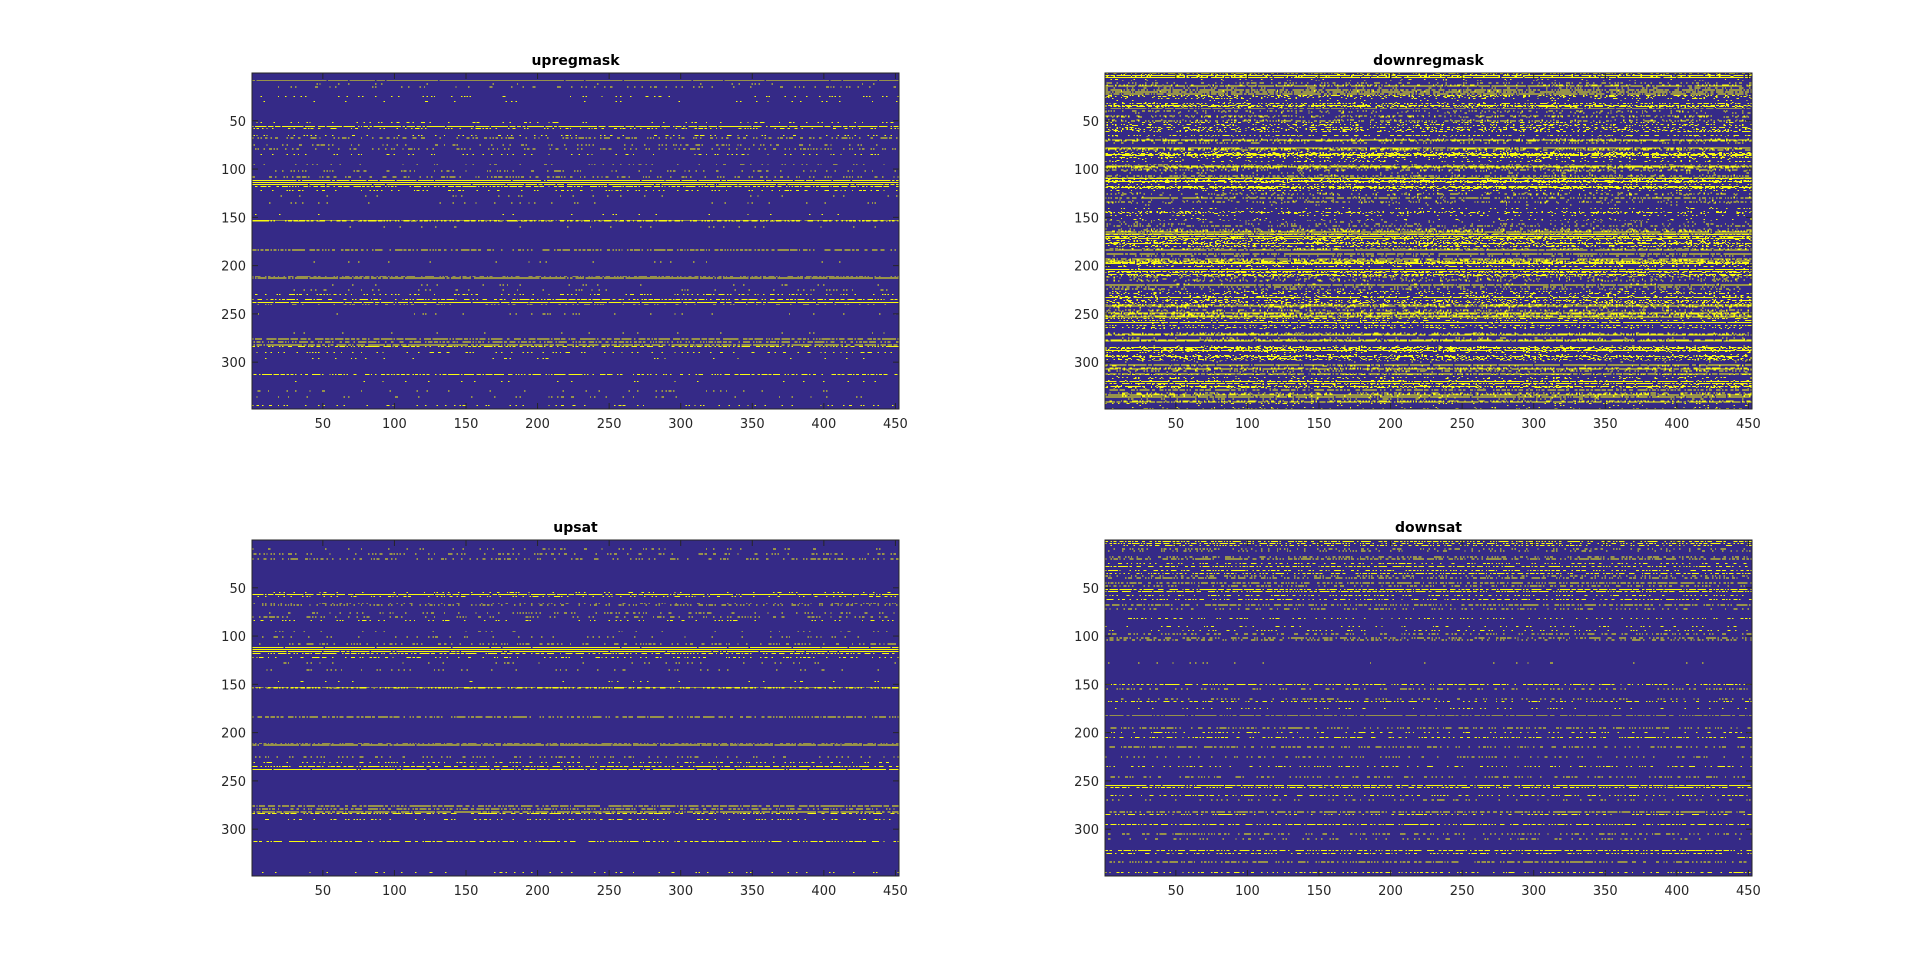 The width and height of the screenshot is (1920, 976). I want to click on chart-title: upregmask, so click(575, 61).